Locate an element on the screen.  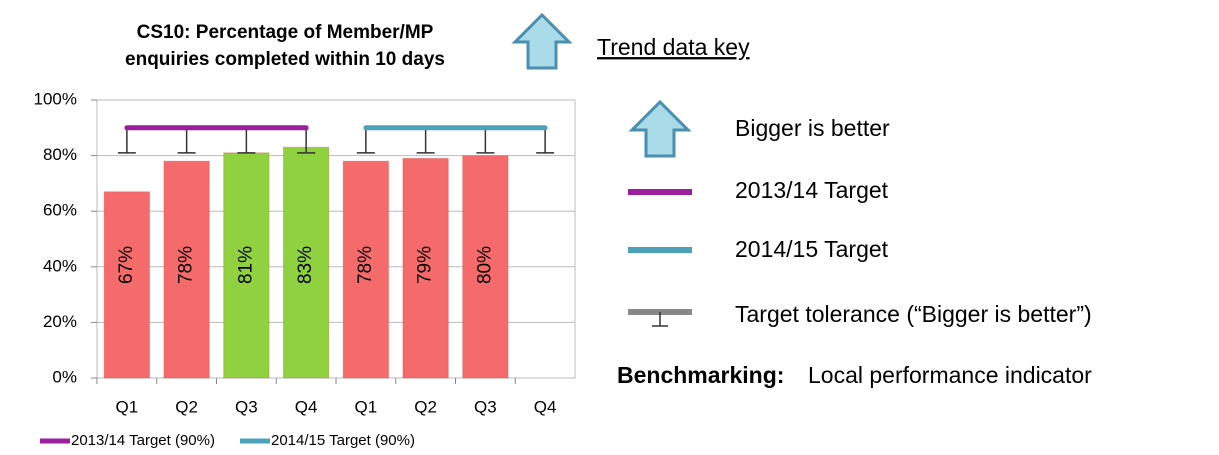
key-arrow-icon is located at coordinates (660, 128).